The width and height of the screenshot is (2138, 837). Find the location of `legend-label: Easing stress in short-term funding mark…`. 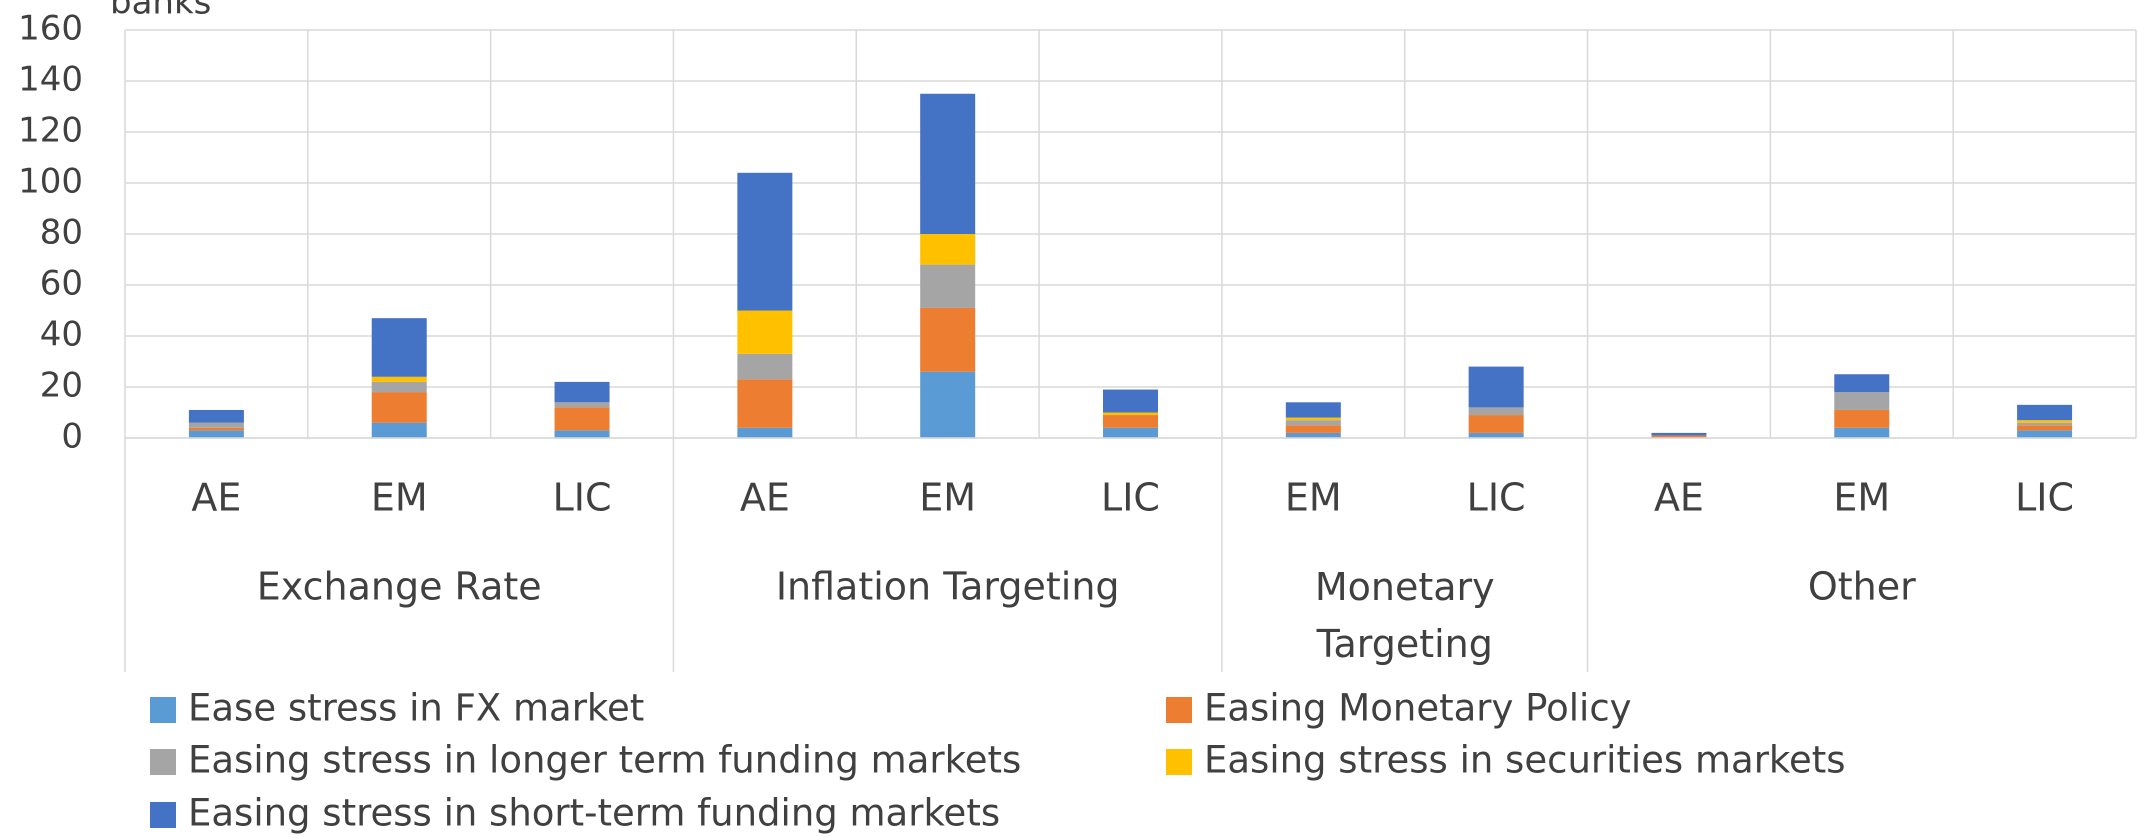

legend-label: Easing stress in short-term funding mark… is located at coordinates (594, 813).